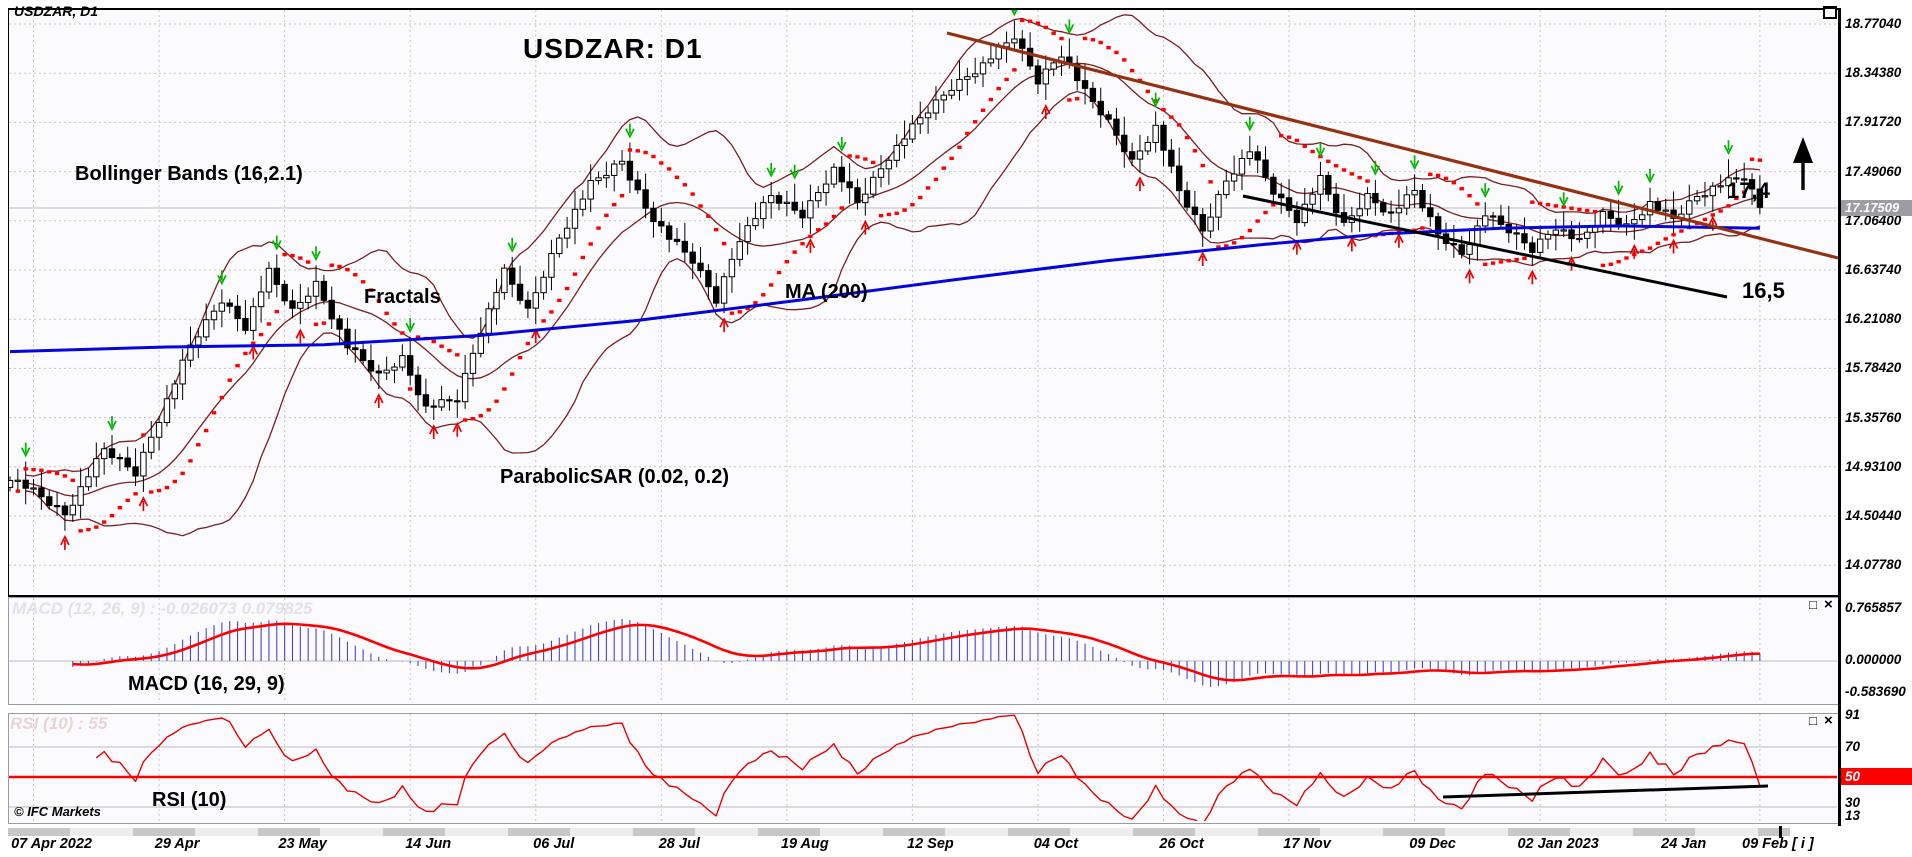  I want to click on rsi-panel-restore-icon: □, so click(1813, 720).